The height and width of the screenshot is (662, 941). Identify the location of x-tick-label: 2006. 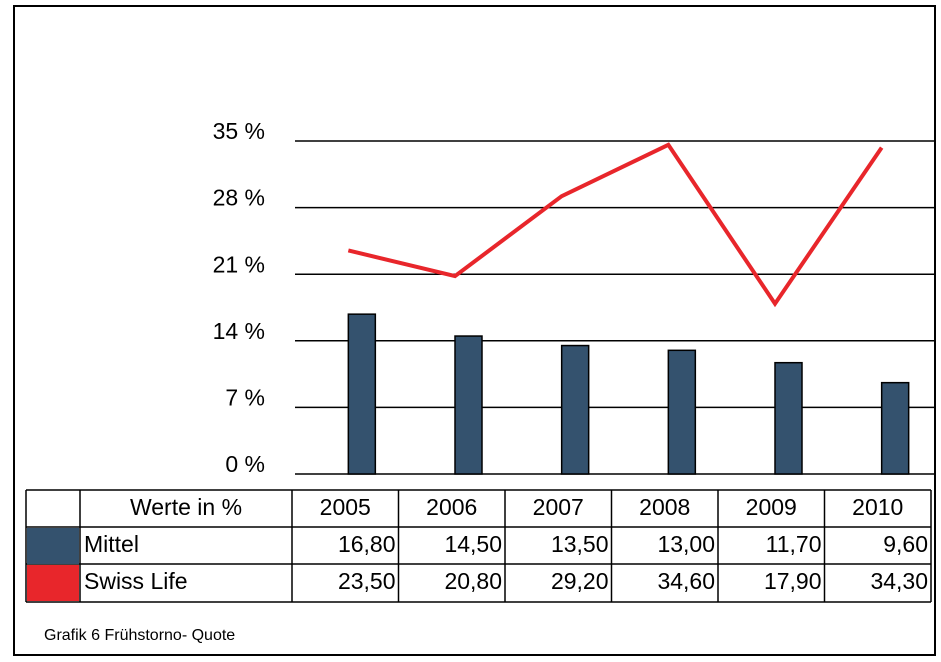
(451, 507).